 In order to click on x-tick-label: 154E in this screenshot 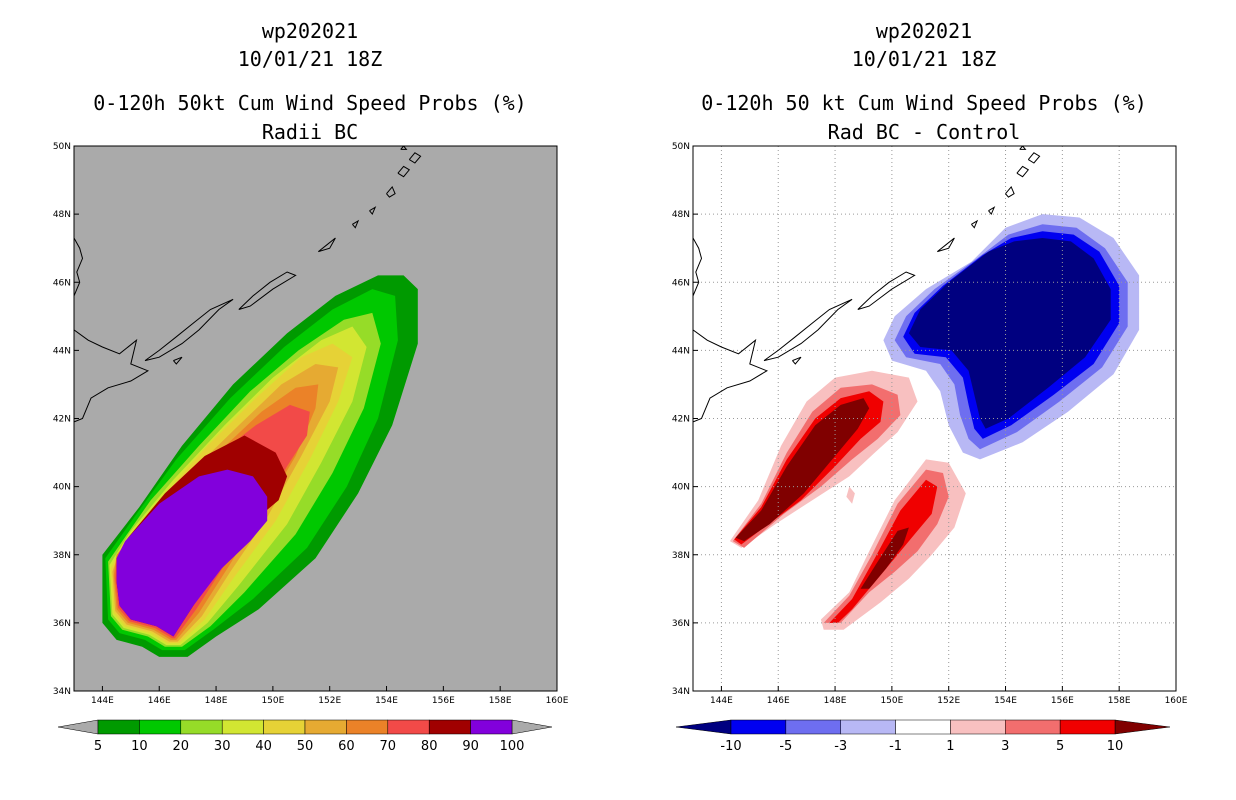, I will do `click(1005, 701)`.